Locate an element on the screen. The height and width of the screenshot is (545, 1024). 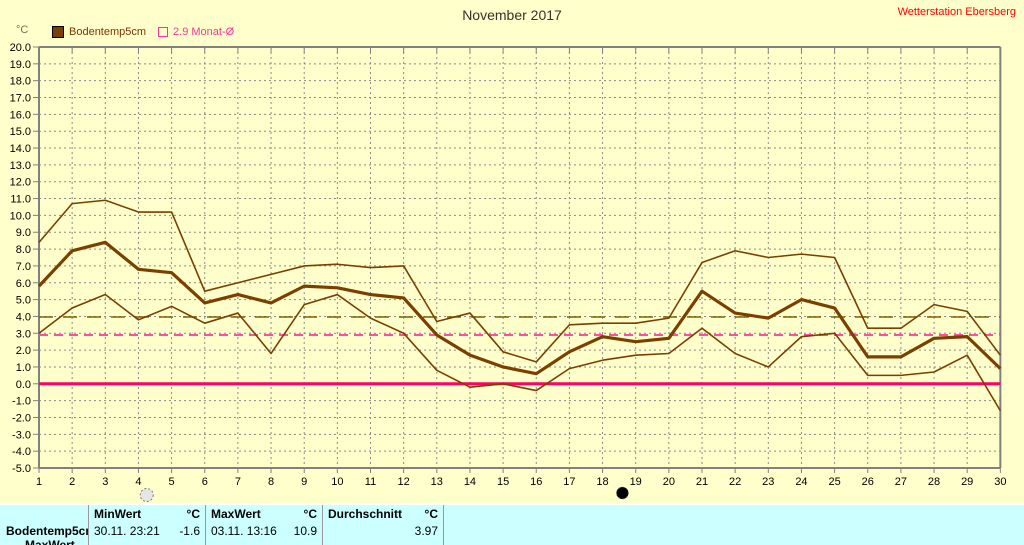
svg-text: 18 is located at coordinates (602, 482).